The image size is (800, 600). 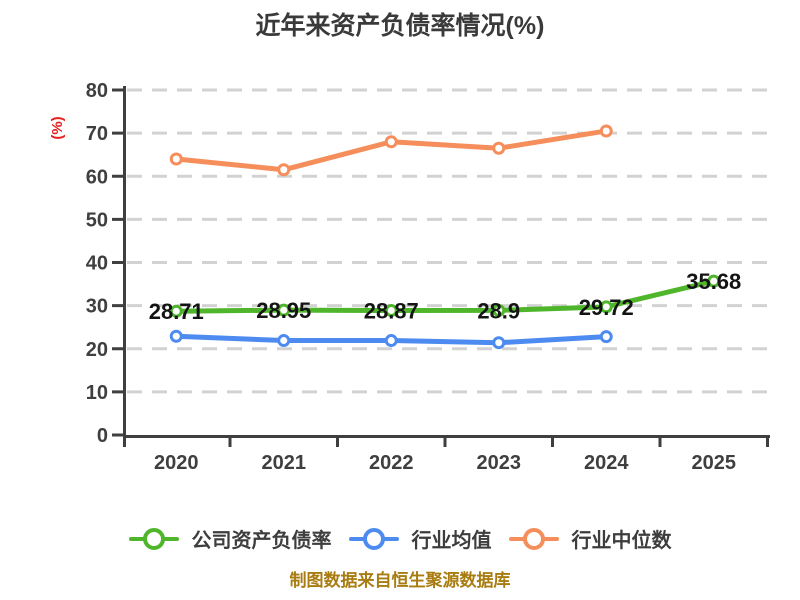 I want to click on point-label-company-debt-ratio: 35.68, so click(x=713, y=281).